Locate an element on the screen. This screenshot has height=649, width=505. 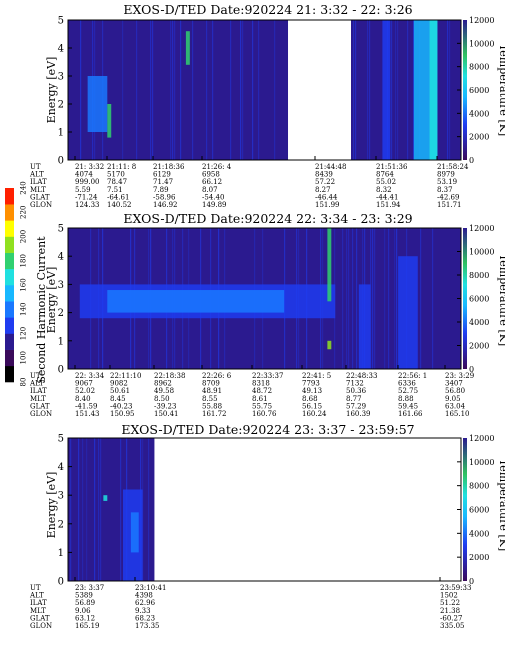
ephemeris-value: 8.07 is located at coordinates (210, 190).